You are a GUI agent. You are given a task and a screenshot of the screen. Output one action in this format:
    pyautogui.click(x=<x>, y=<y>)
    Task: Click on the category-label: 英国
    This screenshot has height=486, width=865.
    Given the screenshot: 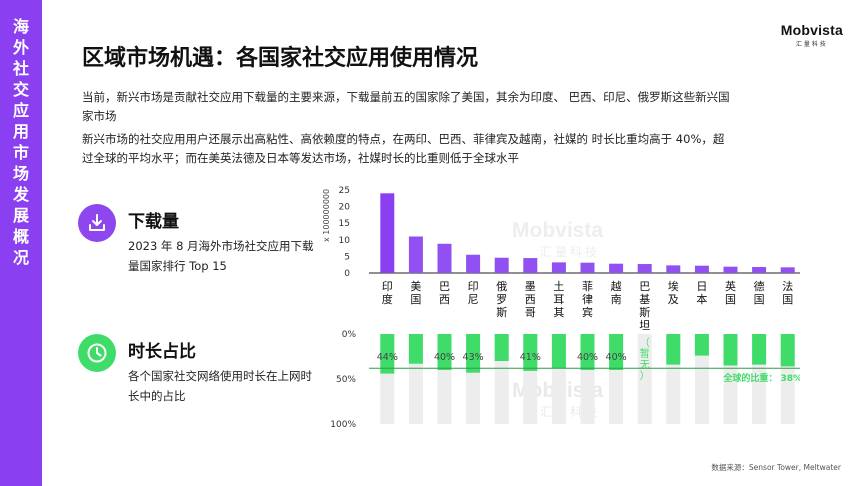 What is the action you would take?
    pyautogui.click(x=730, y=292)
    